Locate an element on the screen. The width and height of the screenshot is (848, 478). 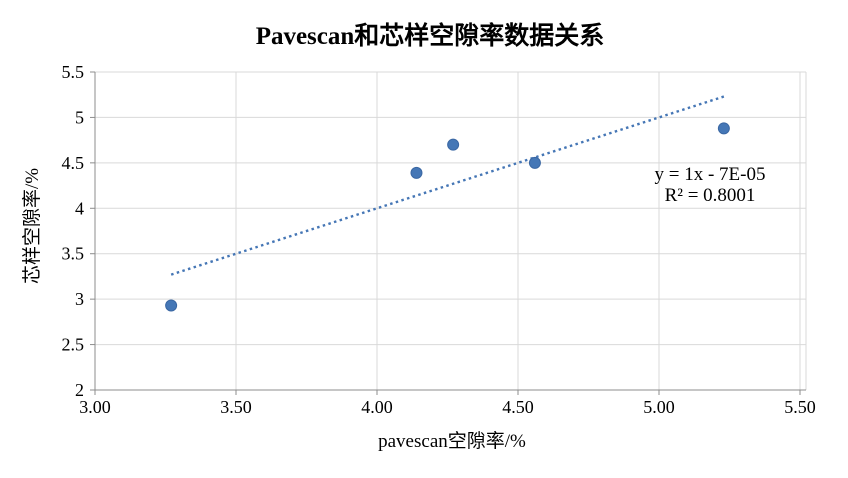
trendline-equation: y = 1x - 7E-05 is located at coordinates (710, 174).